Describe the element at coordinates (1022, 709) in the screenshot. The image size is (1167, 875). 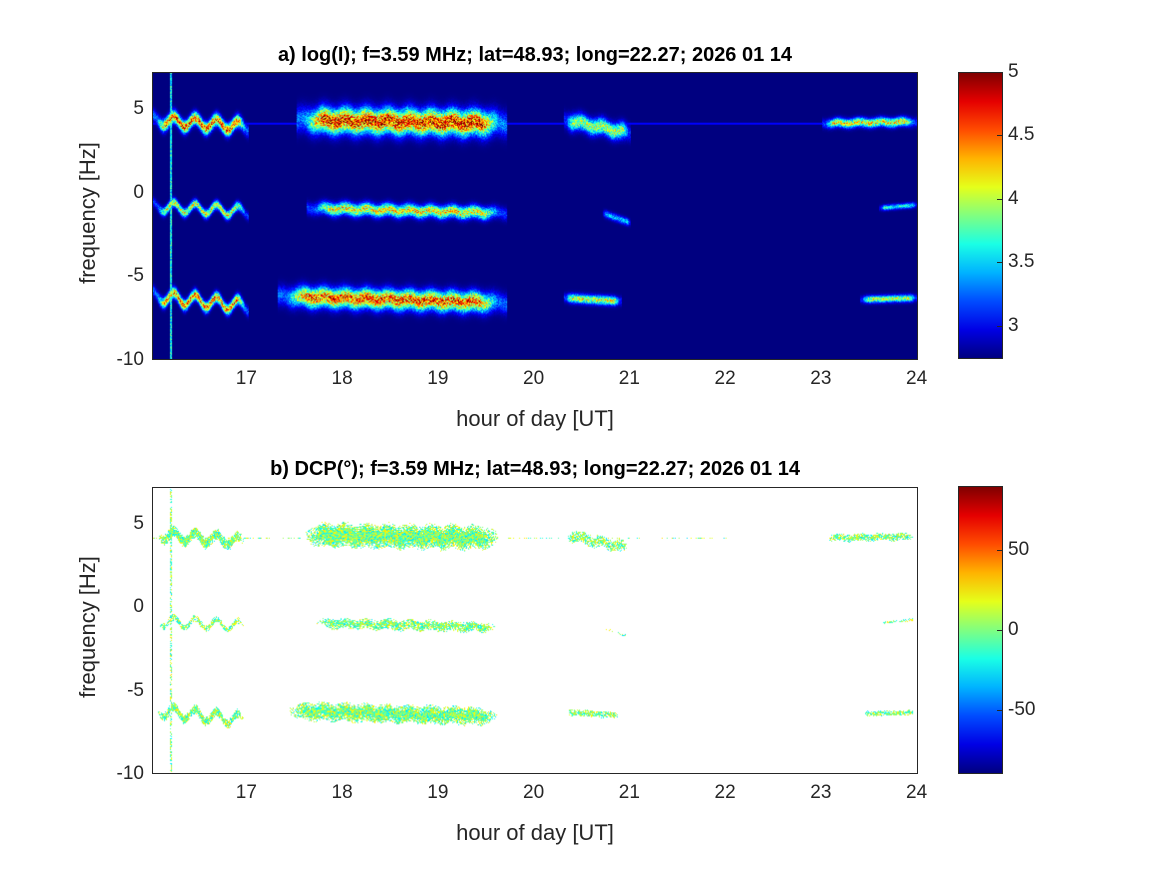
I see `colorbar-tick-b--50: -50` at that location.